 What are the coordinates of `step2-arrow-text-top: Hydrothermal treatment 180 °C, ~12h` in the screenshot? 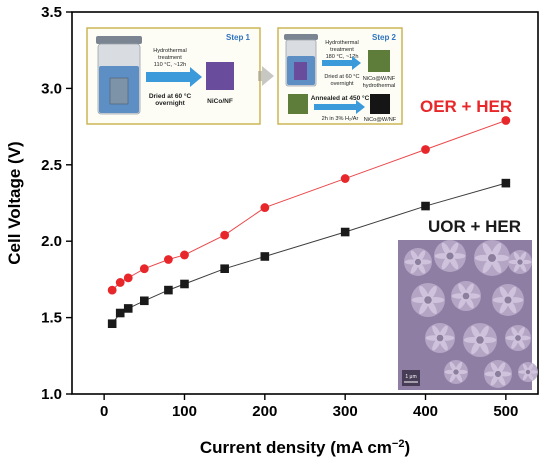 It's located at (342, 50).